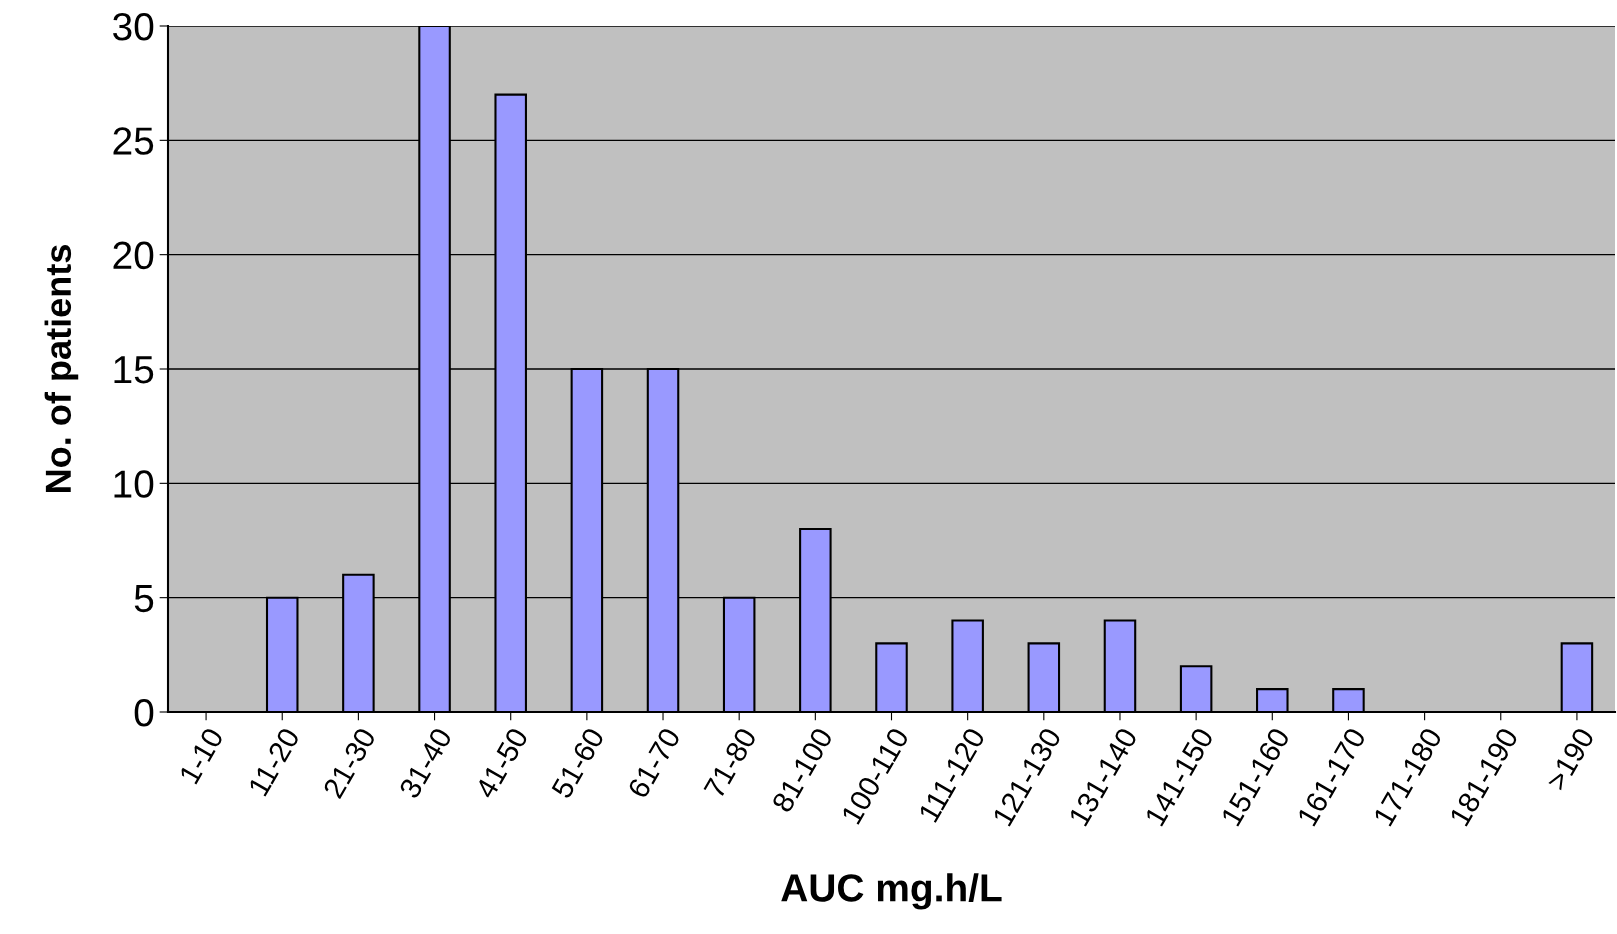 This screenshot has height=934, width=1617. What do you see at coordinates (133, 255) in the screenshot?
I see `y-tick-label: 20` at bounding box center [133, 255].